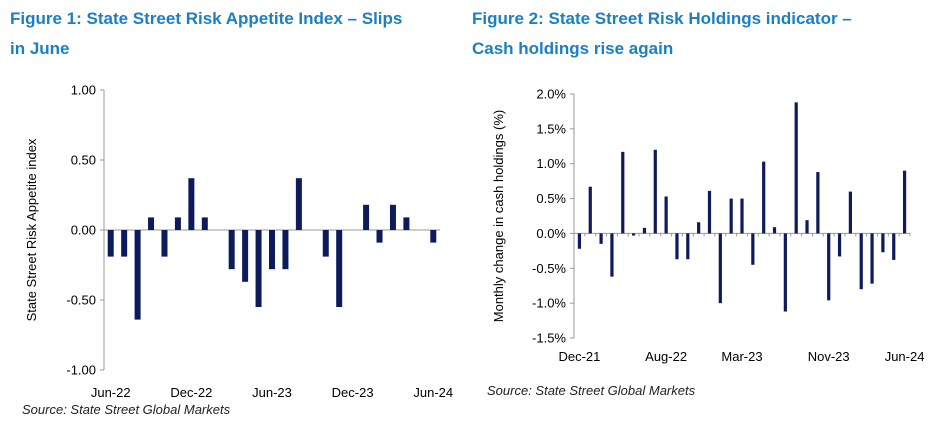 Image resolution: width=930 pixels, height=423 pixels. Describe the element at coordinates (573, 48) in the screenshot. I see `fig2-title-line2: Cash holdings rise again` at that location.